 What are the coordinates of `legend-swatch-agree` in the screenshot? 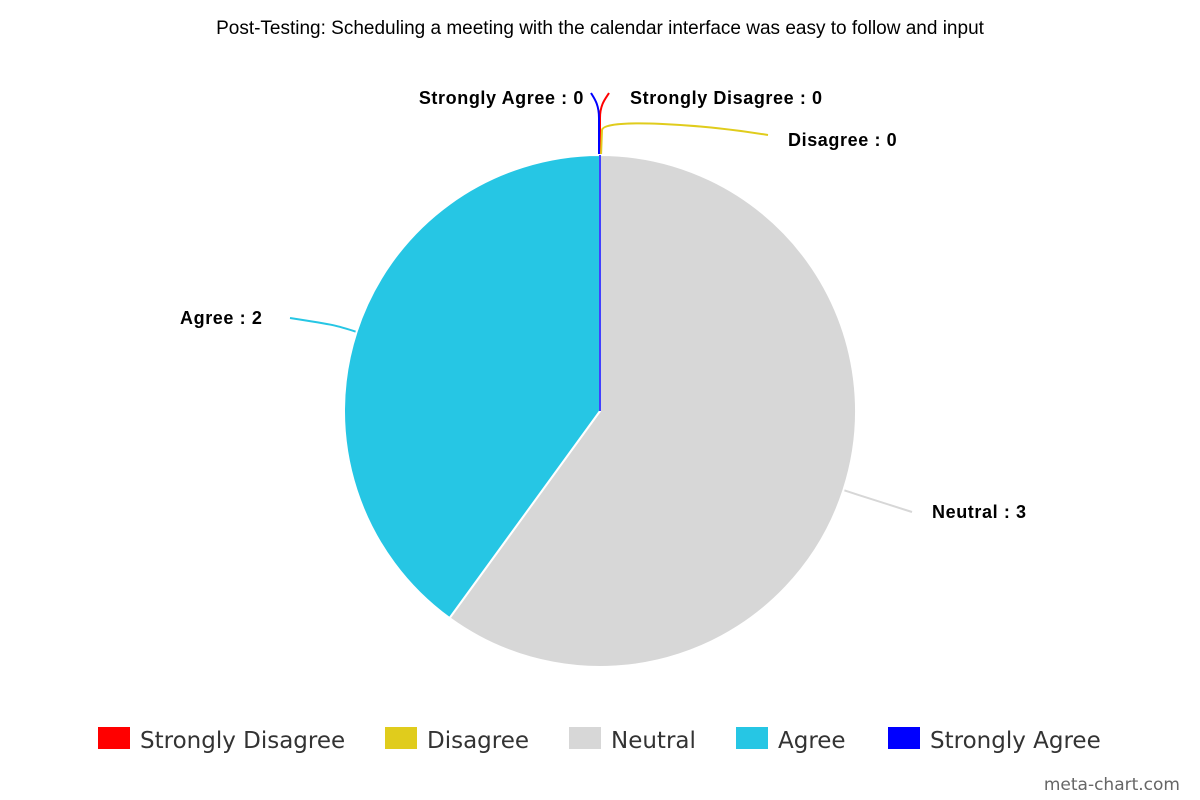 It's located at (752, 738).